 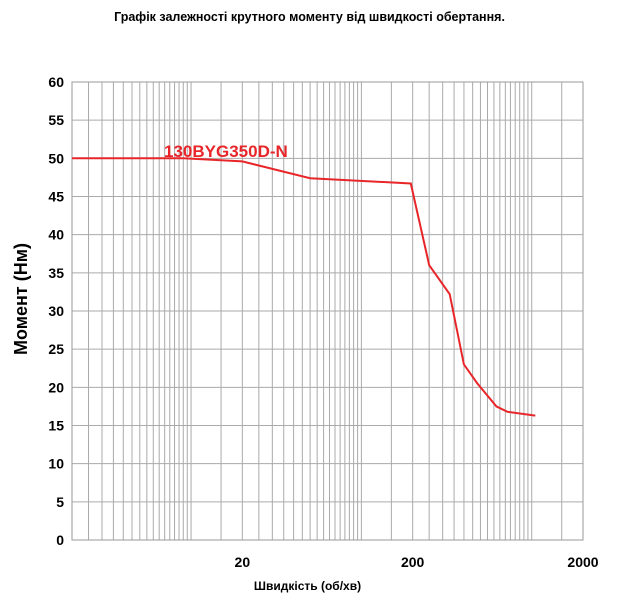 What do you see at coordinates (413, 562) in the screenshot?
I see `x-tick-label: 200` at bounding box center [413, 562].